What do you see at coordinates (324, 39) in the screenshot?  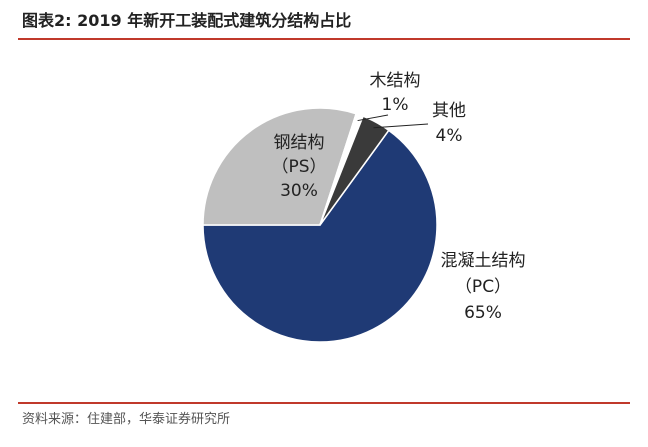 I see `title-rule` at bounding box center [324, 39].